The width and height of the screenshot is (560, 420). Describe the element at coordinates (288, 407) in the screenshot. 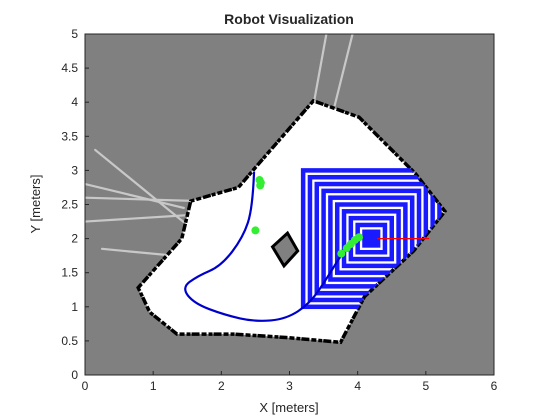

I see `x-axis-label: X [meters]` at that location.